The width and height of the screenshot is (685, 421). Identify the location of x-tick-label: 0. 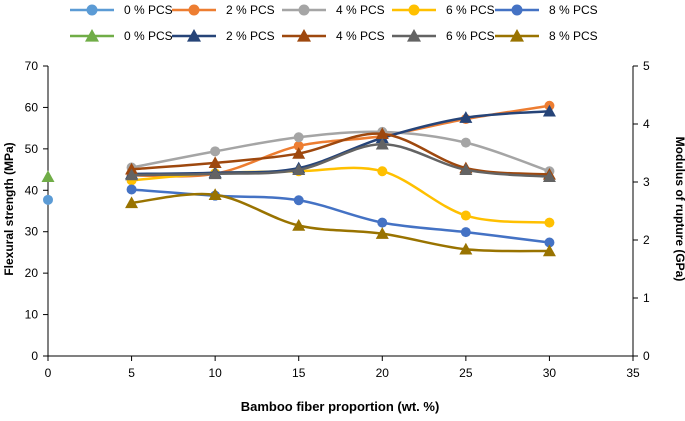
(48, 373).